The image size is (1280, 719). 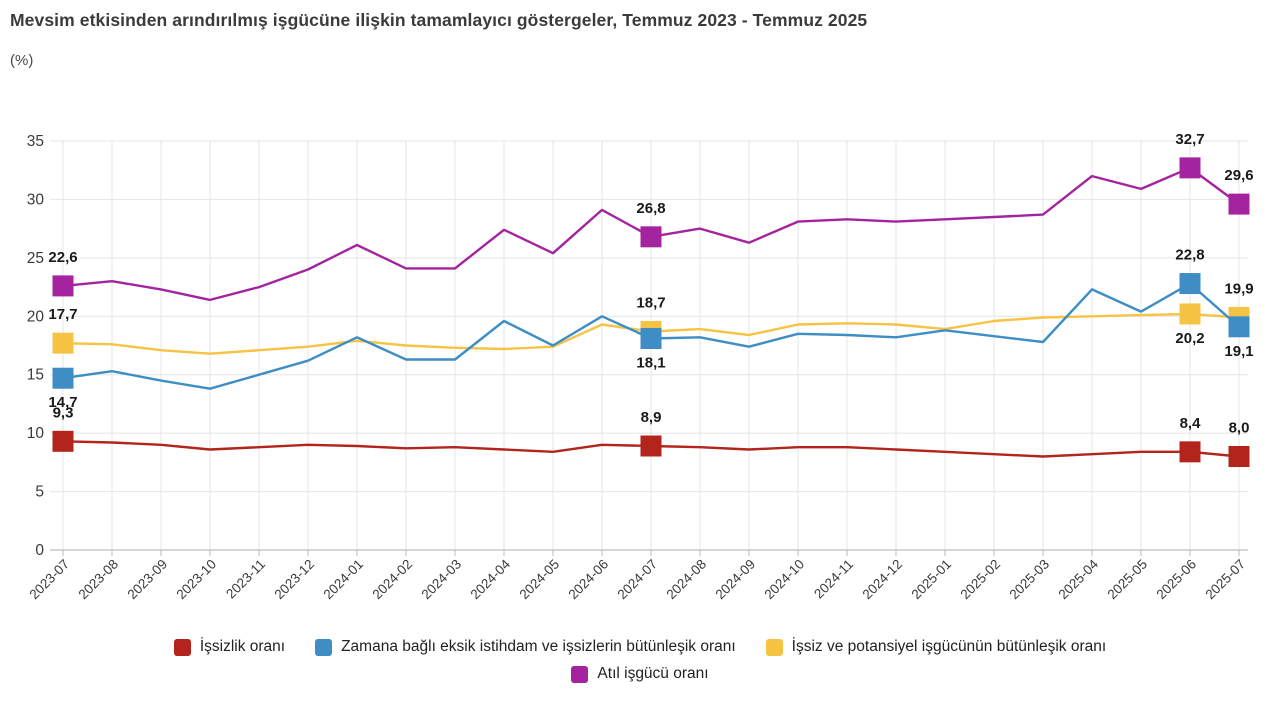 I want to click on data-point-label: 29,6, so click(x=1238, y=175).